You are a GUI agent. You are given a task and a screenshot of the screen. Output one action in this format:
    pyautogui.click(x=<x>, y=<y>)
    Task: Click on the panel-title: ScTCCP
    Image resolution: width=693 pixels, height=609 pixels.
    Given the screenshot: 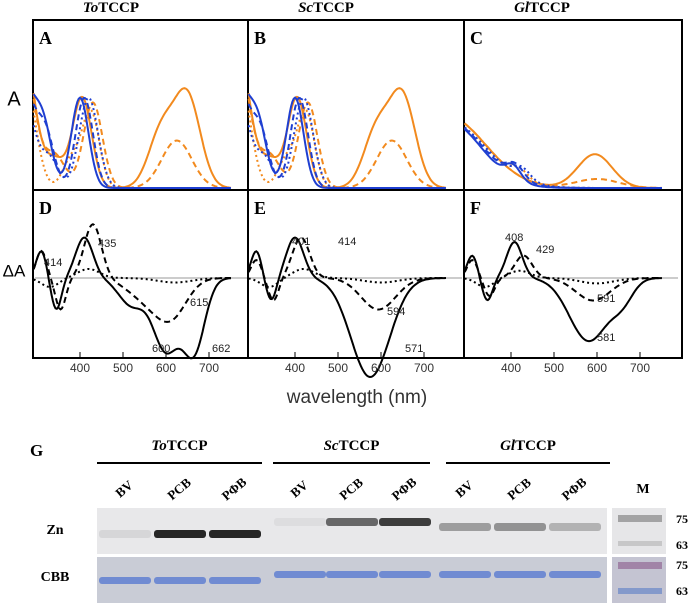 What is the action you would take?
    pyautogui.click(x=326, y=8)
    